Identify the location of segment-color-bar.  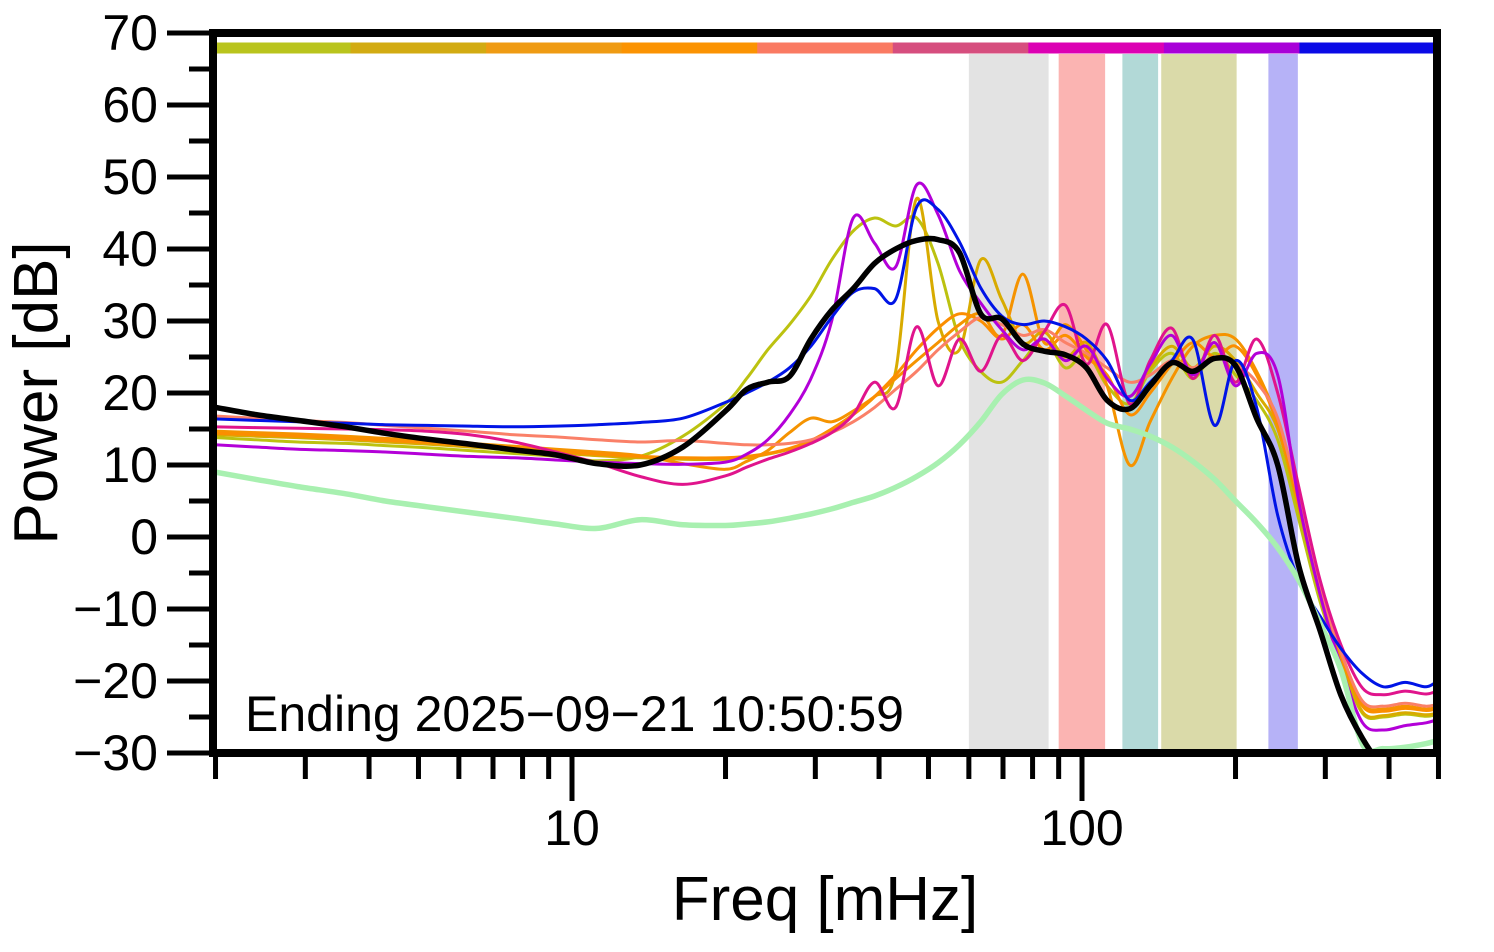
(825, 48).